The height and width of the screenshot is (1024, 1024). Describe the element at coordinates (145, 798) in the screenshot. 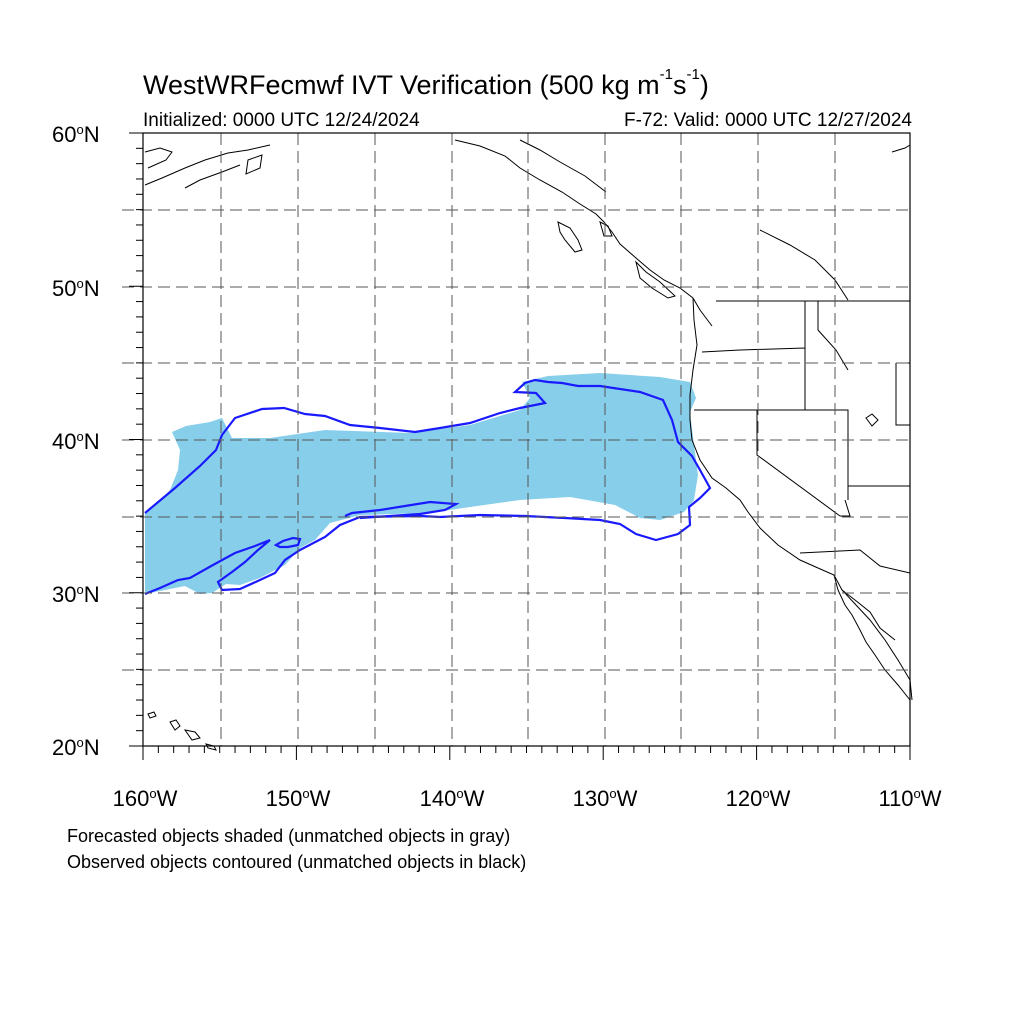

I see `lon-label-160w: 160oW` at that location.